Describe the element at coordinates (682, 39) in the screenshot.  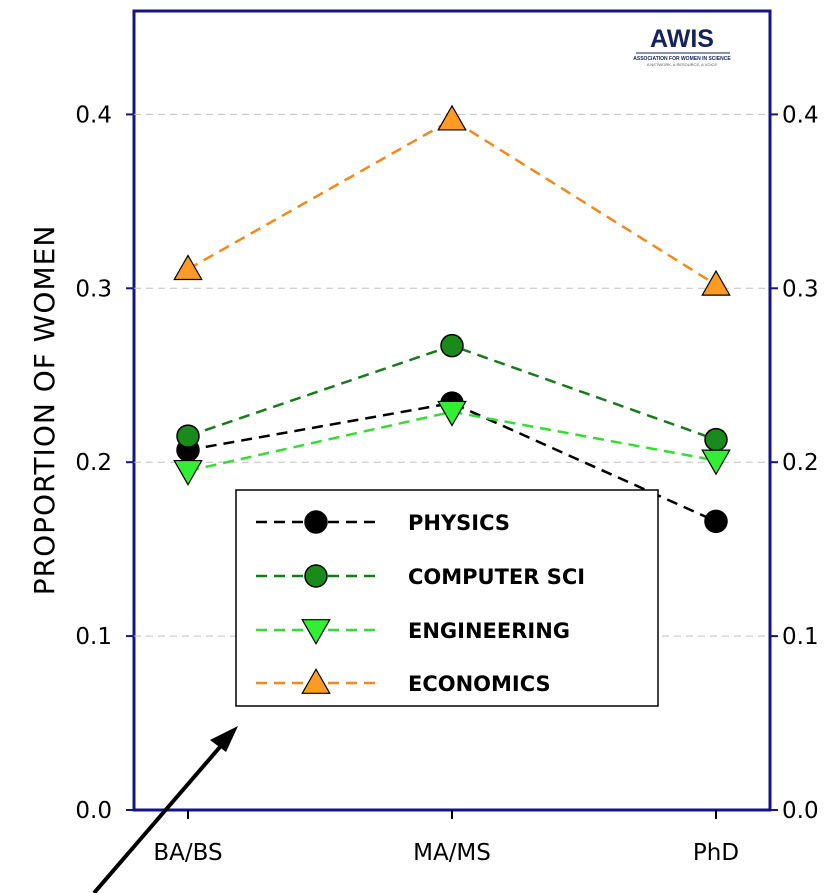
I see `awis-logo-text: AWIS` at that location.